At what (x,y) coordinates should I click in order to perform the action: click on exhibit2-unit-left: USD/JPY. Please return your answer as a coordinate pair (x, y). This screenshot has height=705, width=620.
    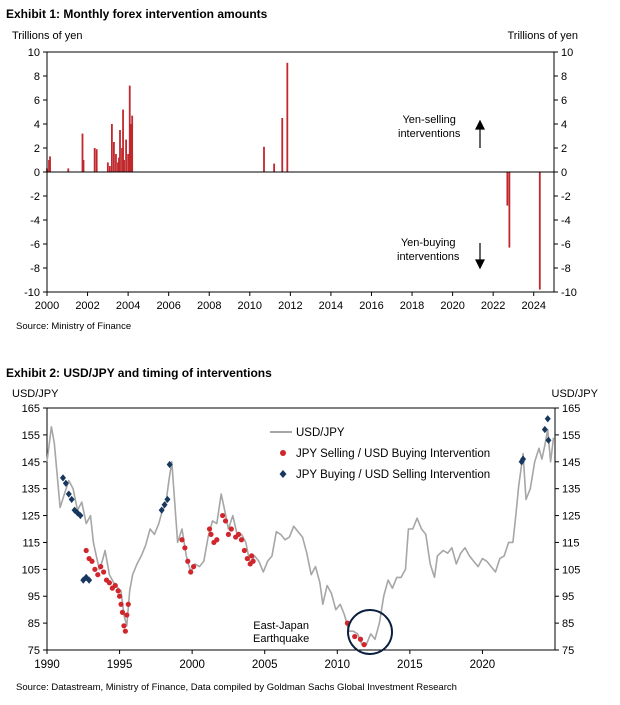
    Looking at the image, I should click on (35, 394).